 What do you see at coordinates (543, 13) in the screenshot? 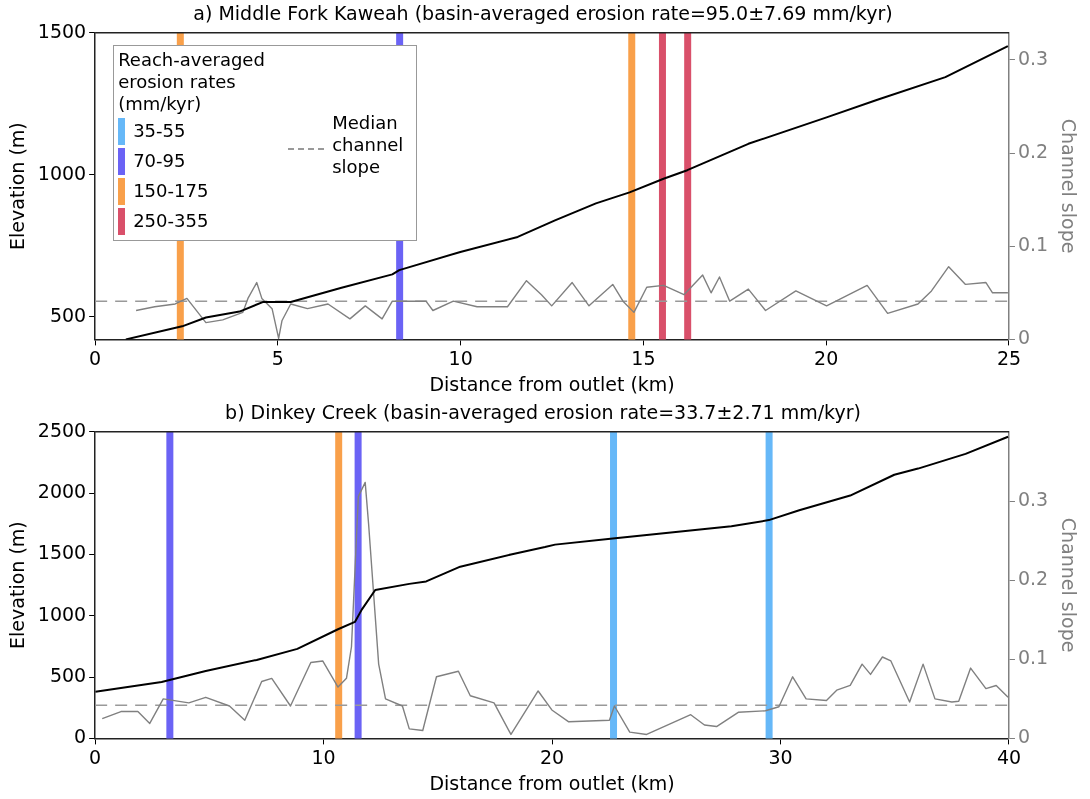
I see `chart-title: a) Middle Fork Kaweah (basin-averaged erosion rate=95.0±7.69 mm/kyr)` at bounding box center [543, 13].